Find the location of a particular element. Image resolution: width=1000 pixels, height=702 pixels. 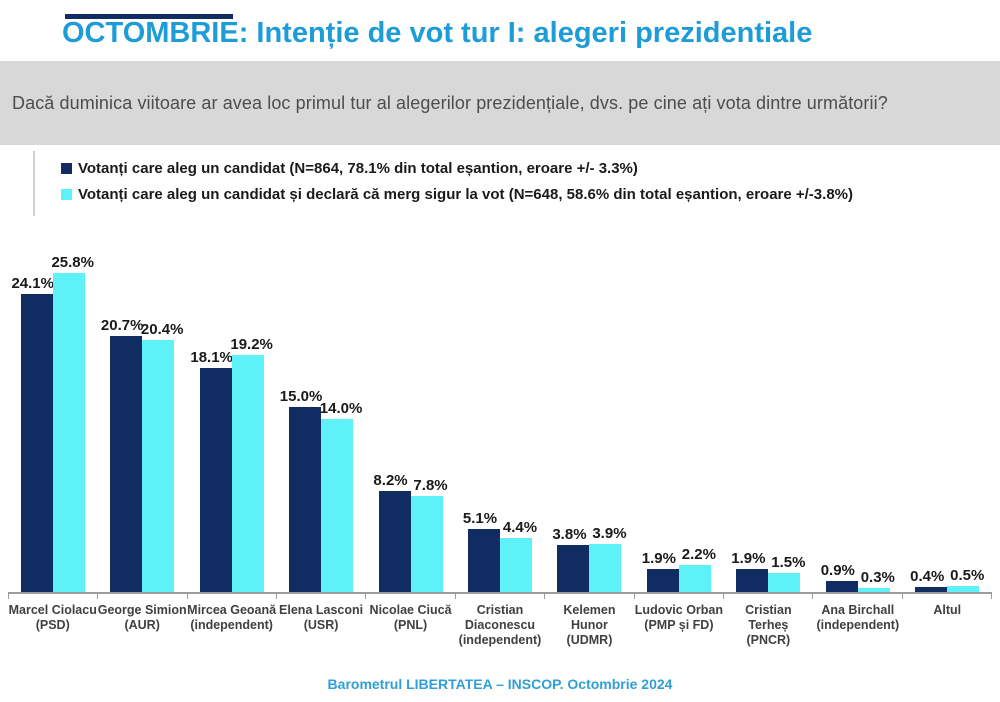

category-label: Elena Lasconi (USR) is located at coordinates (320, 625).